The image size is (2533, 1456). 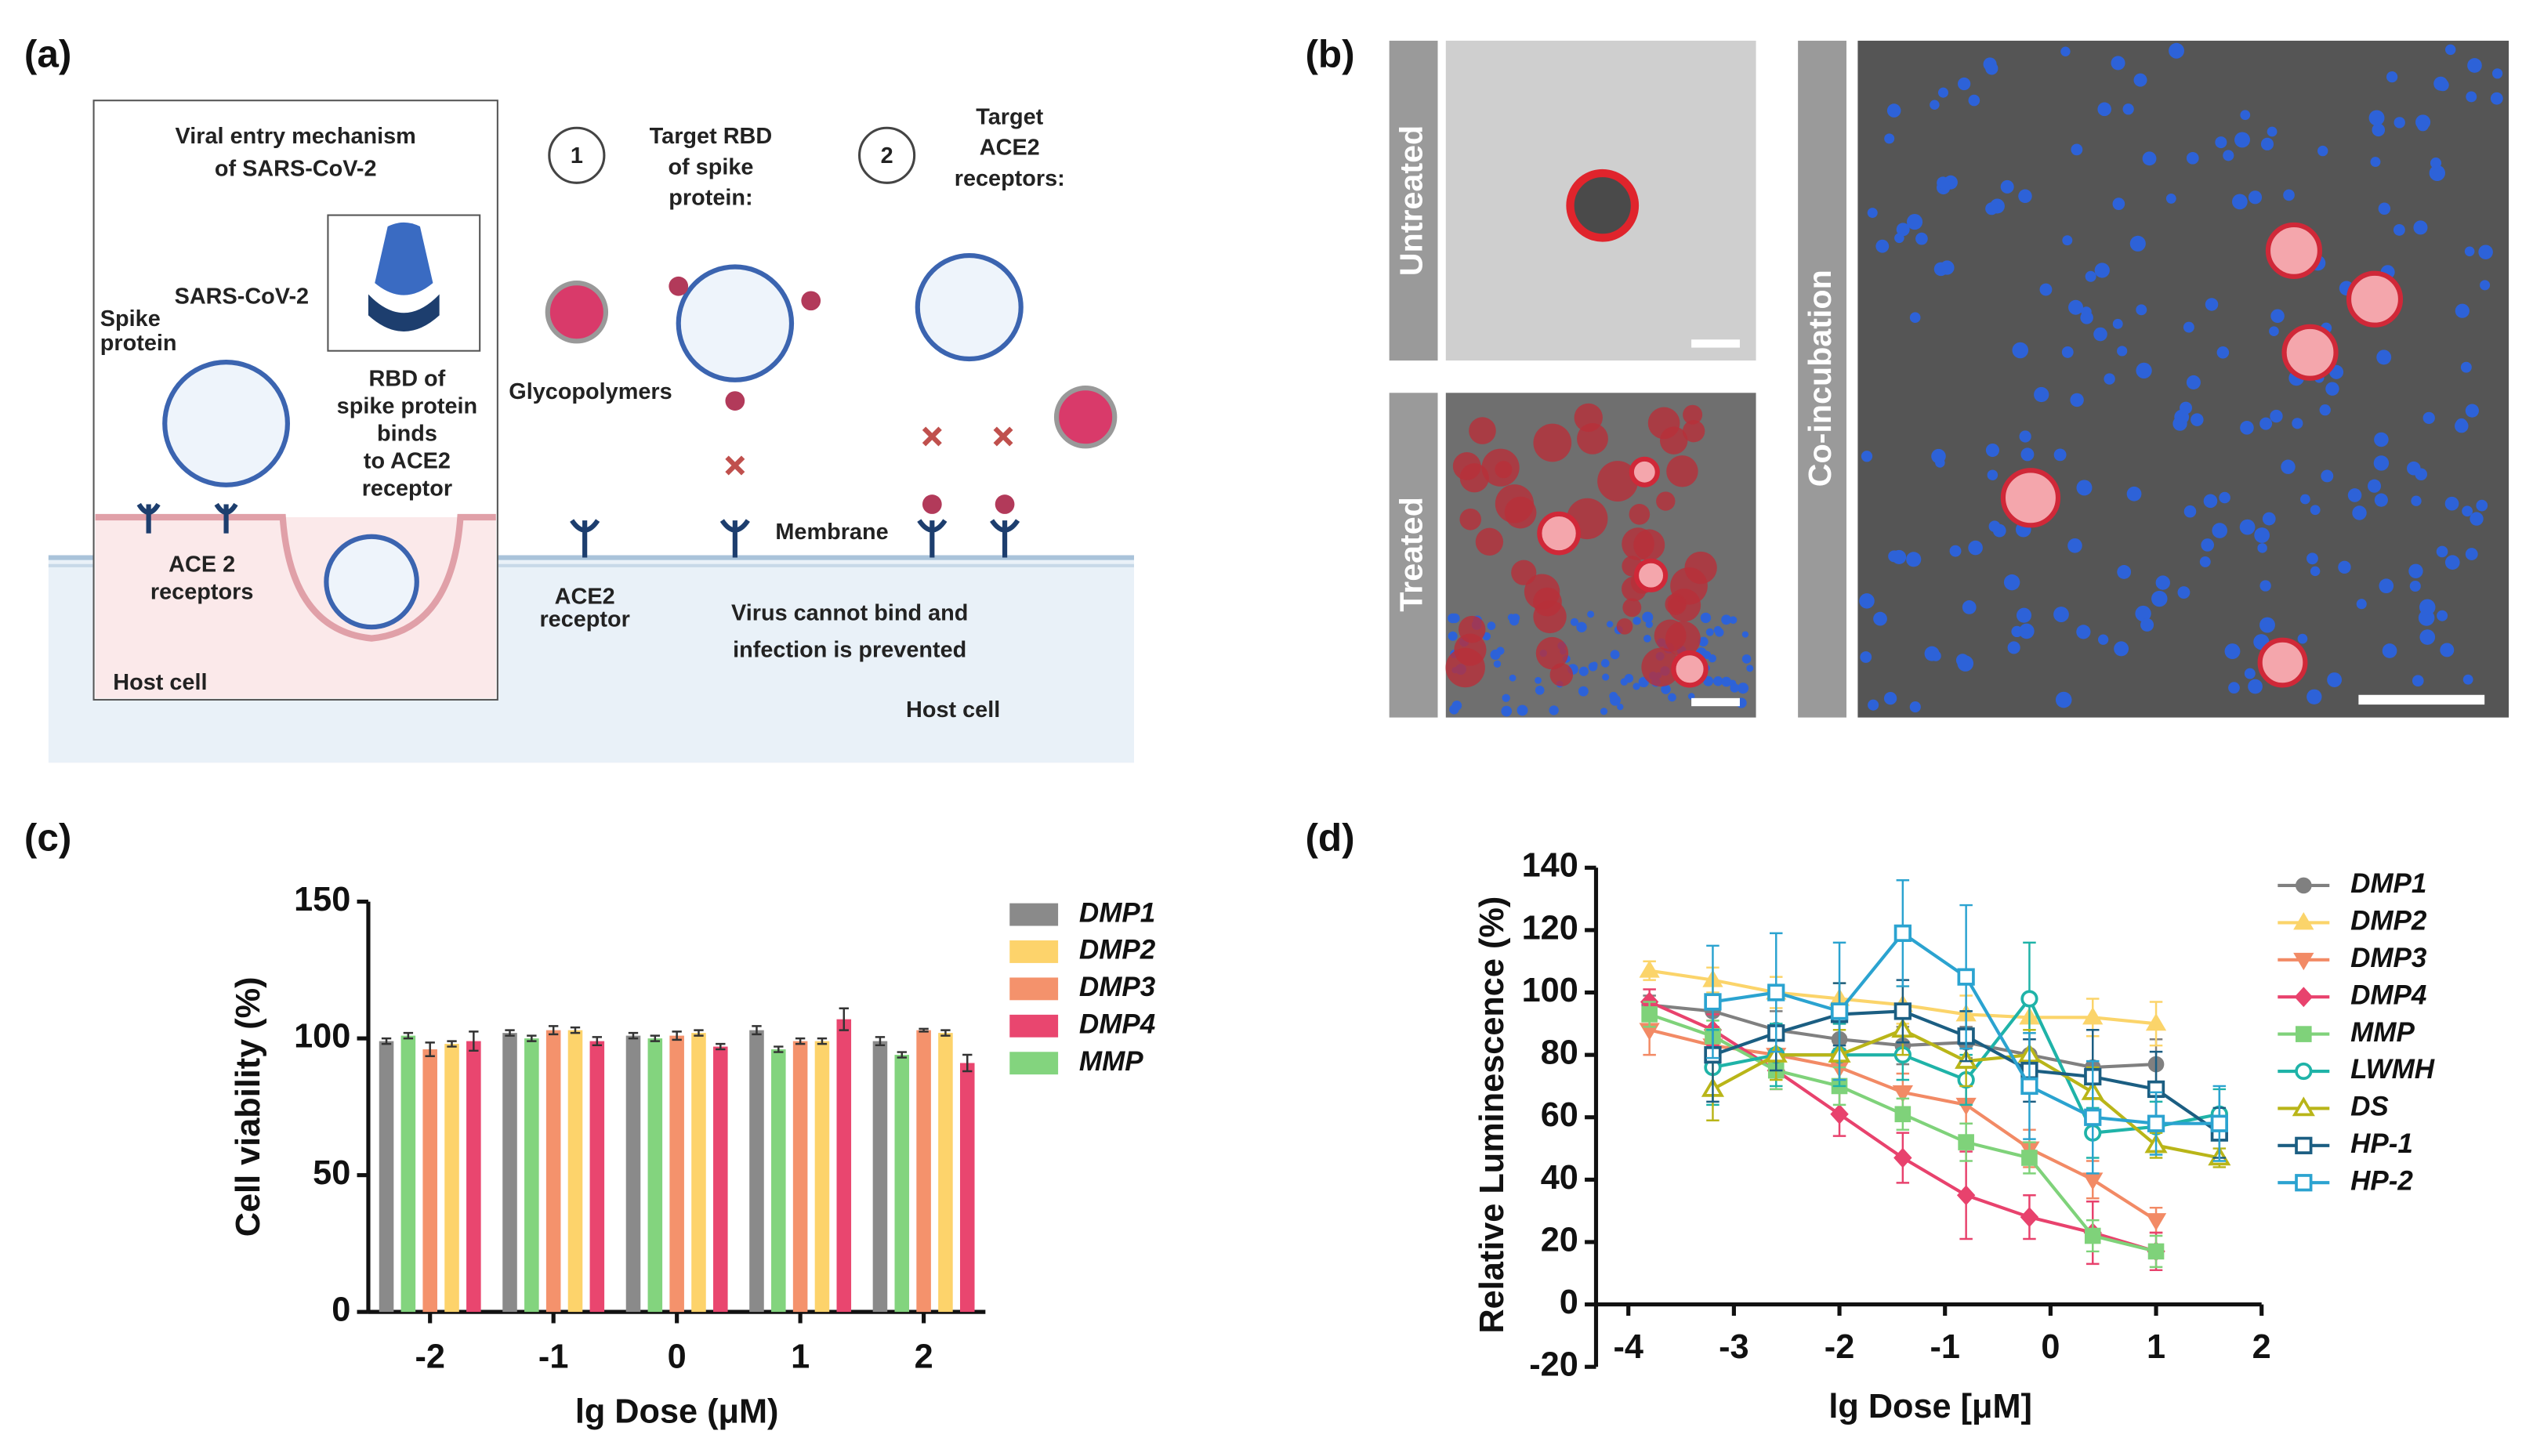 What do you see at coordinates (1010, 148) in the screenshot?
I see `step-text: ACE2` at bounding box center [1010, 148].